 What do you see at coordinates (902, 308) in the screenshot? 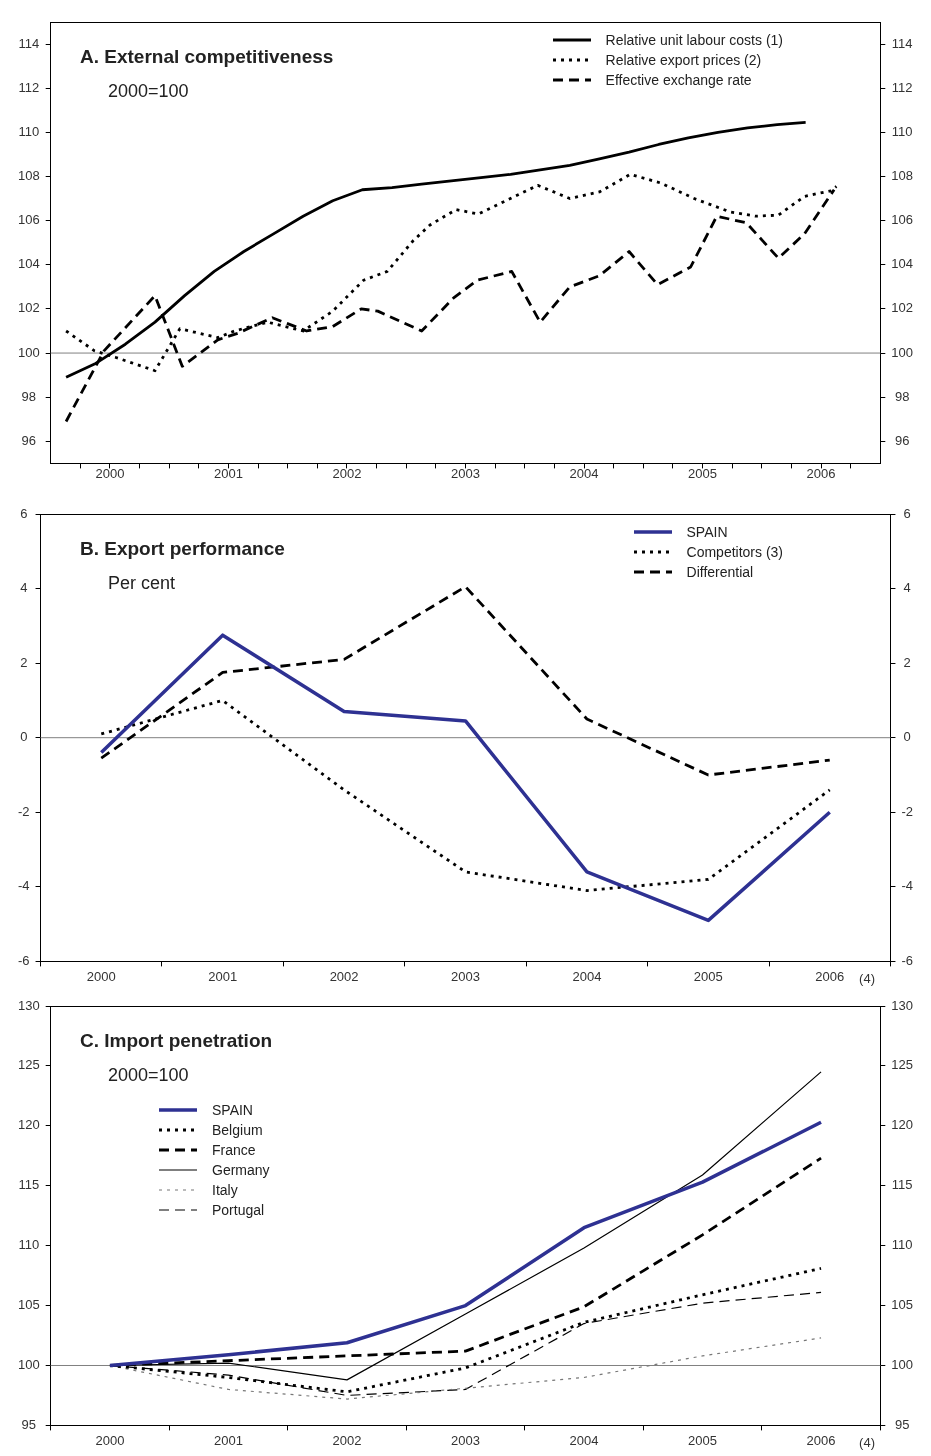
I see `y2-tick-label: 102` at bounding box center [902, 308].